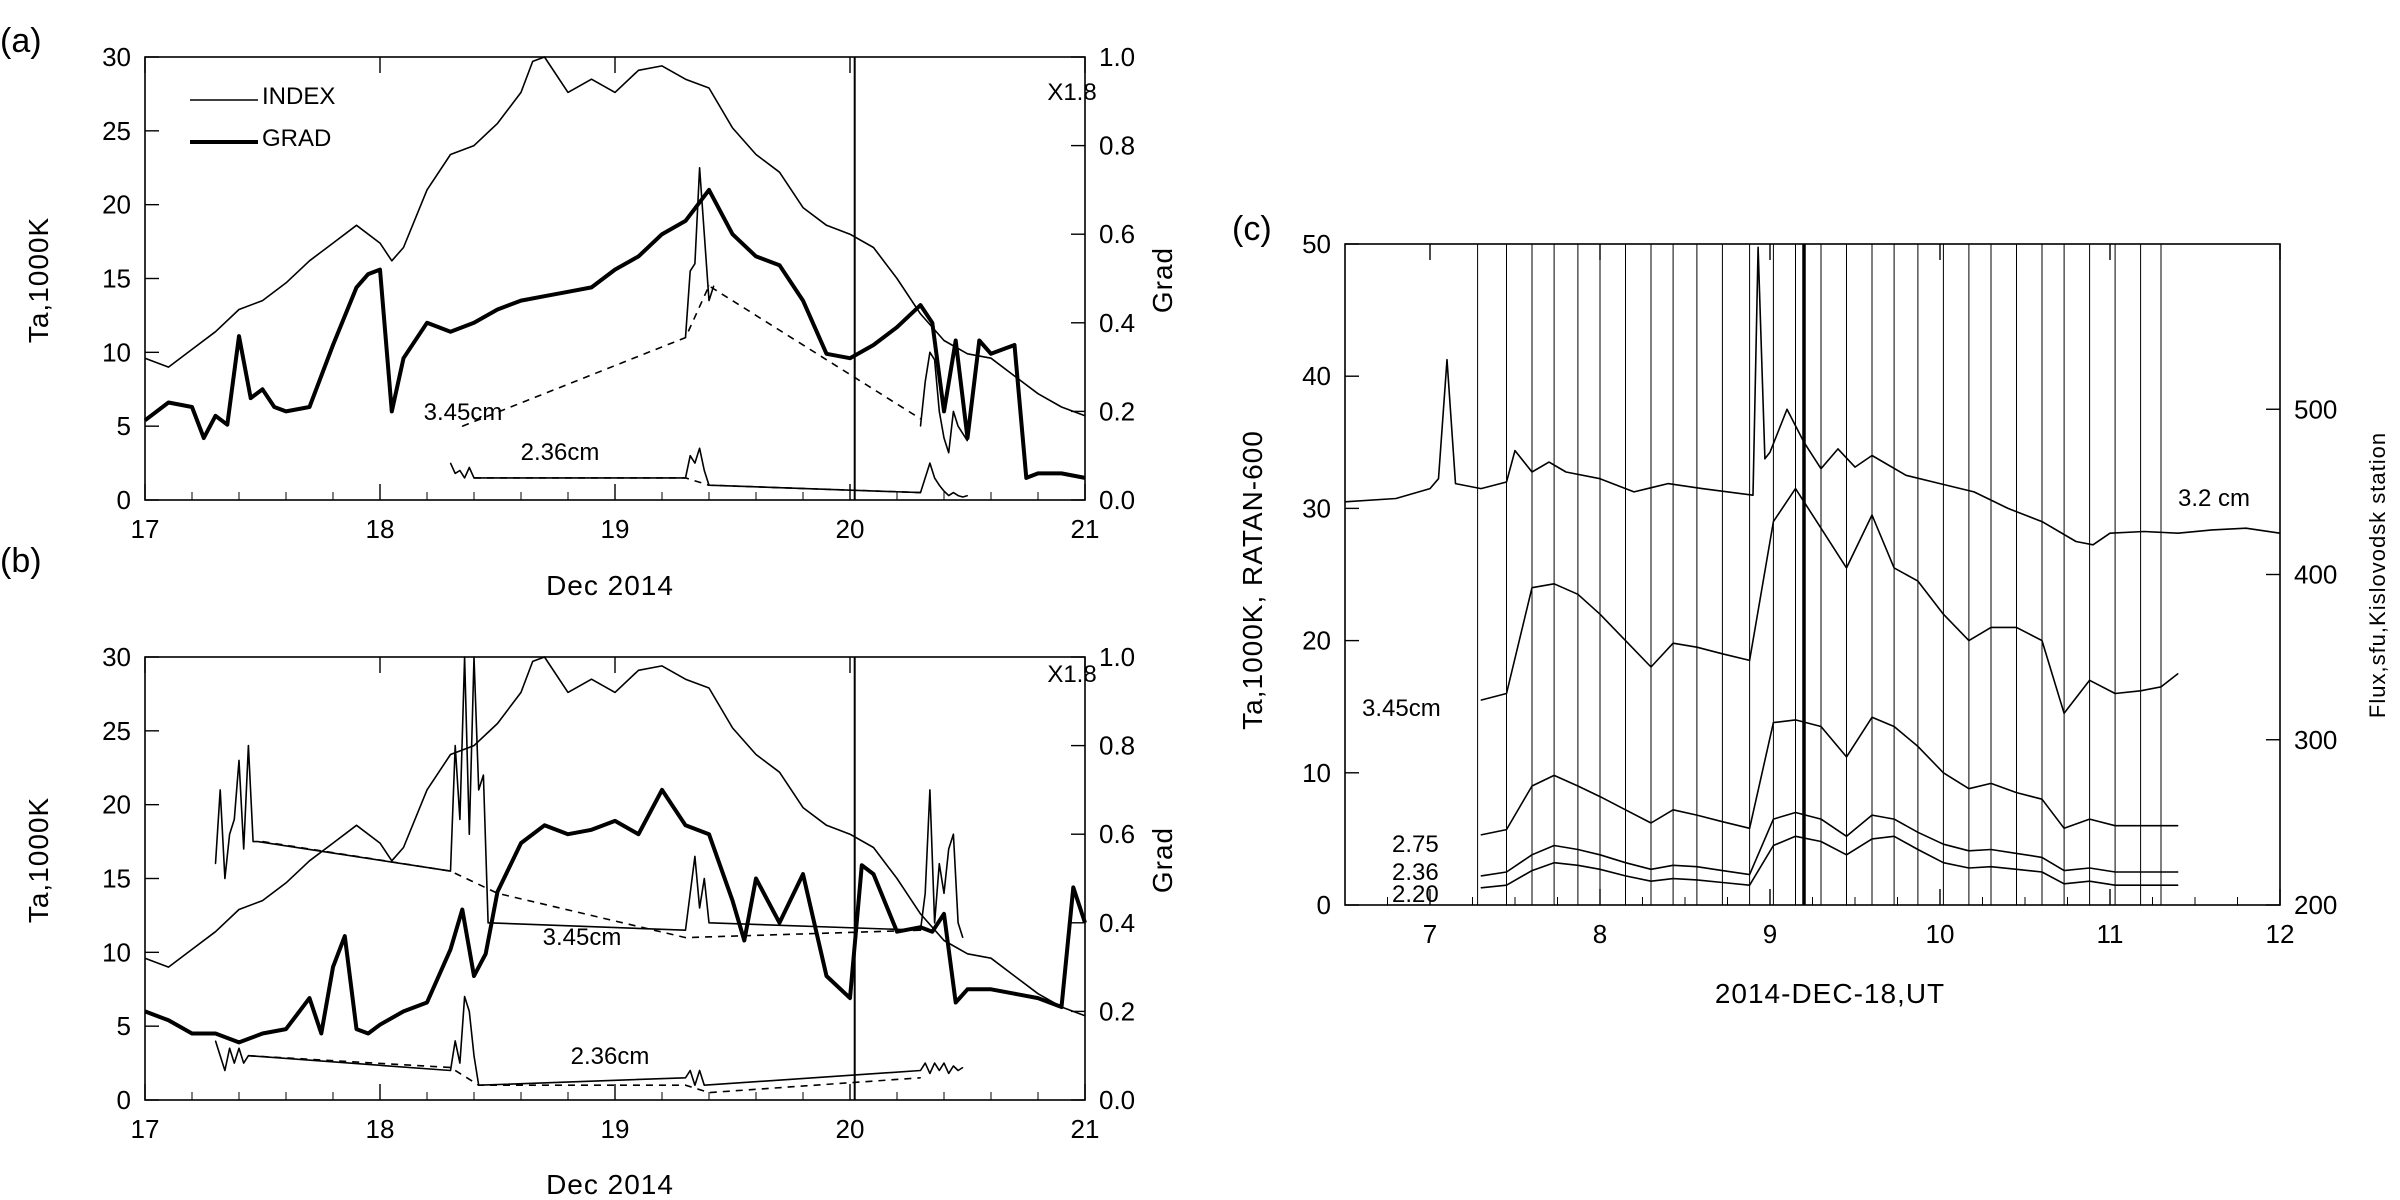  Describe the element at coordinates (124, 1100) in the screenshot. I see `y-tick-label-b-0: 0` at that location.